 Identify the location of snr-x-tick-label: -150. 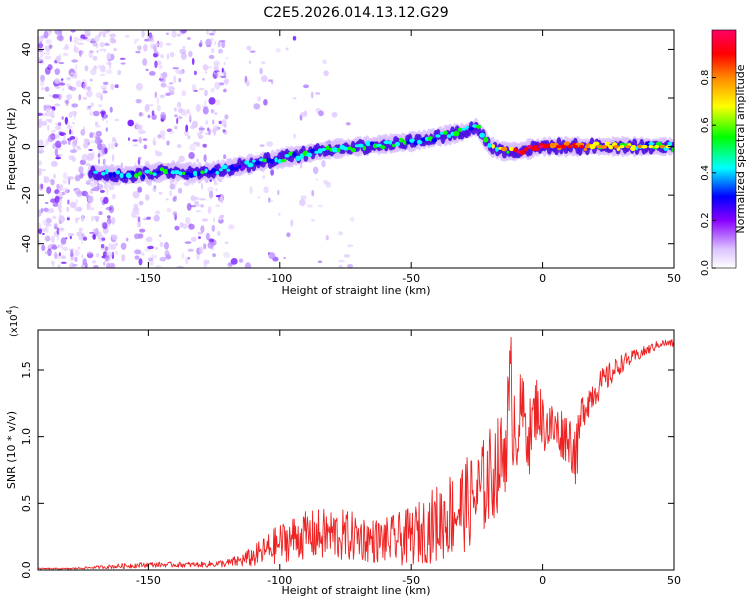
(148, 580).